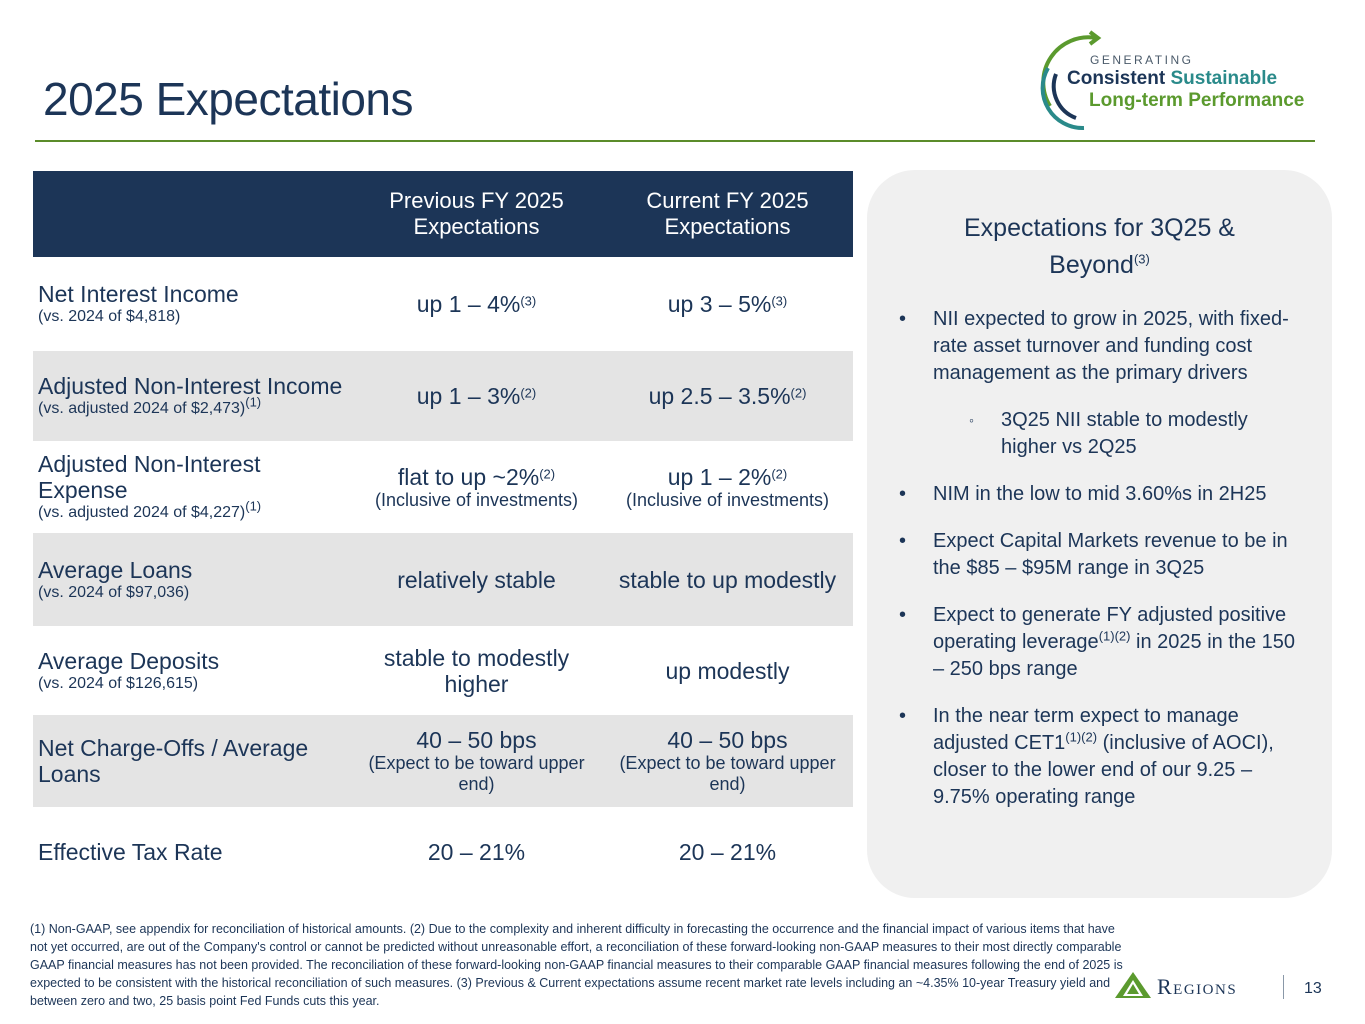  What do you see at coordinates (476, 740) in the screenshot?
I see `previous-value: 40 – 50 bps` at bounding box center [476, 740].